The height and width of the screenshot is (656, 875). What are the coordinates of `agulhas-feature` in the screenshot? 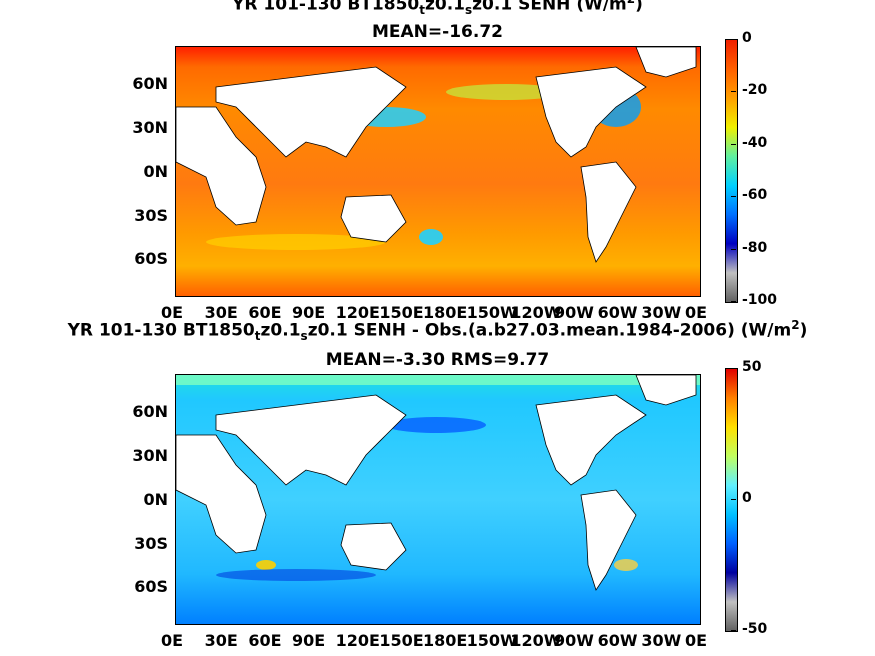 It's located at (266, 565).